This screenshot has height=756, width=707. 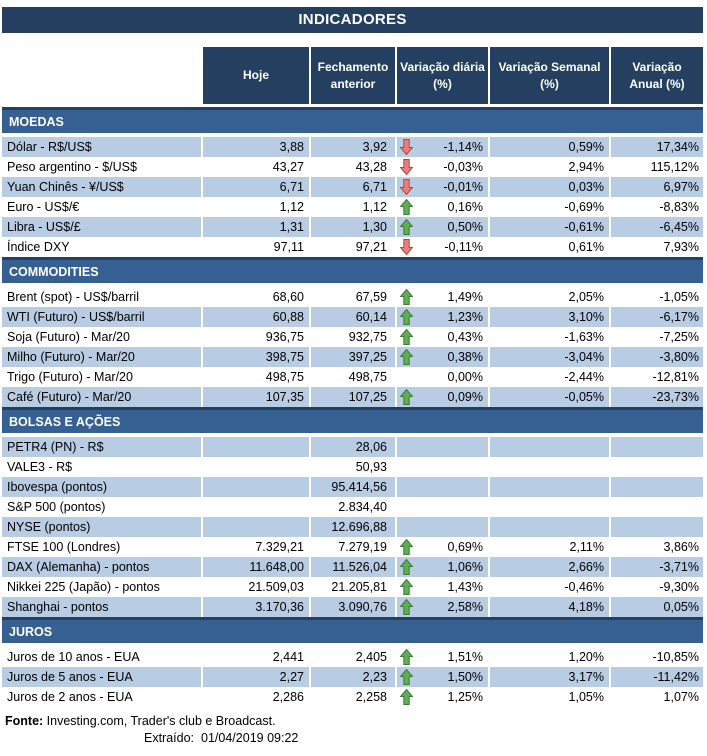 I want to click on cell-variacao-diaria: 1,51%, so click(x=442, y=657).